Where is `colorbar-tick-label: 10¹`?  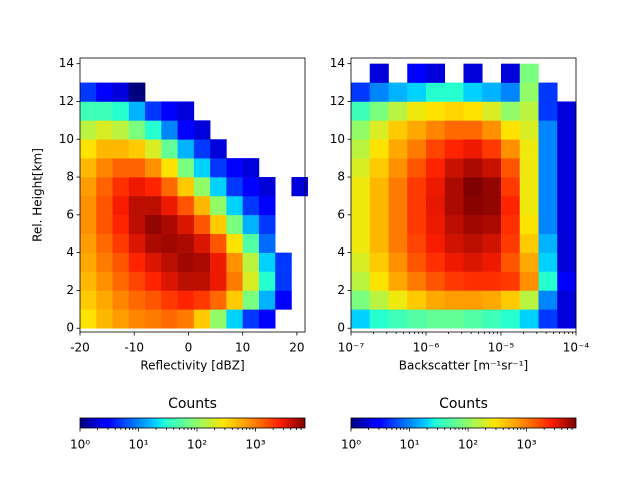
colorbar-tick-label: 10¹ is located at coordinates (138, 445).